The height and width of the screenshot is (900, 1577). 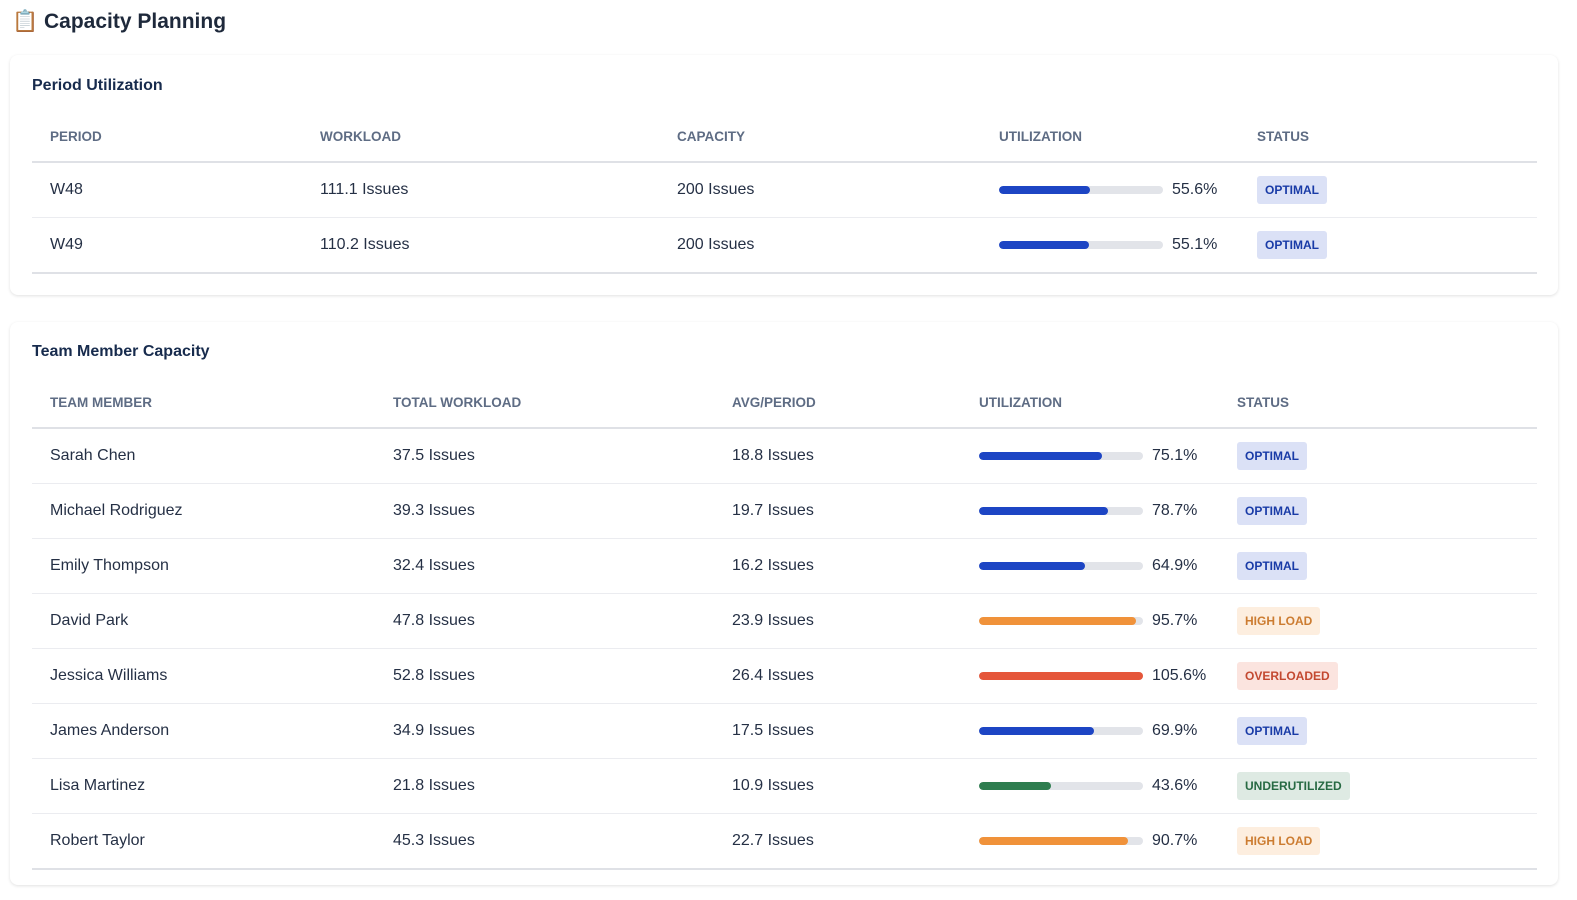 What do you see at coordinates (784, 245) in the screenshot?
I see `table-row: W49 110.2 Issues 200 Issues 55.1% OPTIMAL` at bounding box center [784, 245].